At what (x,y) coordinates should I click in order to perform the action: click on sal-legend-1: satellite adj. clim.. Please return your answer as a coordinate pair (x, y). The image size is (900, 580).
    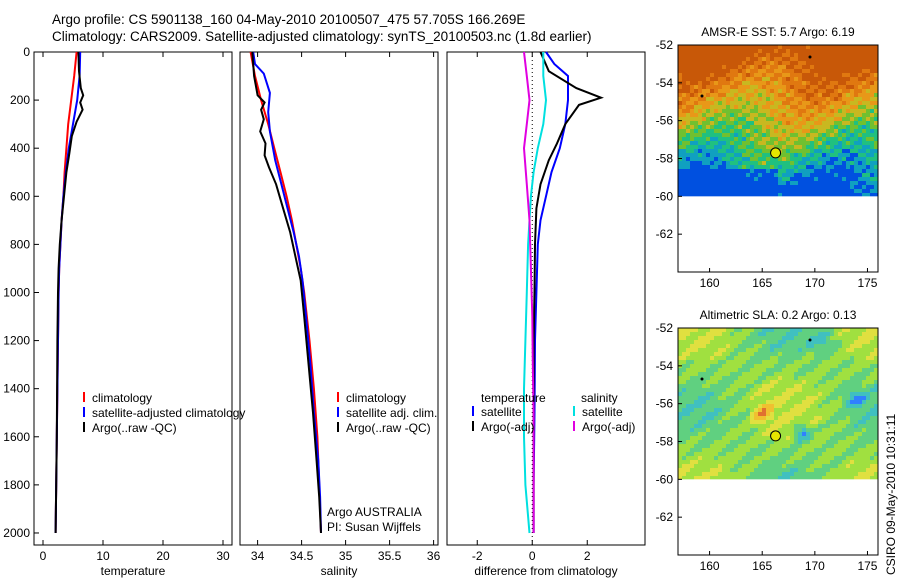
    Looking at the image, I should click on (391, 413).